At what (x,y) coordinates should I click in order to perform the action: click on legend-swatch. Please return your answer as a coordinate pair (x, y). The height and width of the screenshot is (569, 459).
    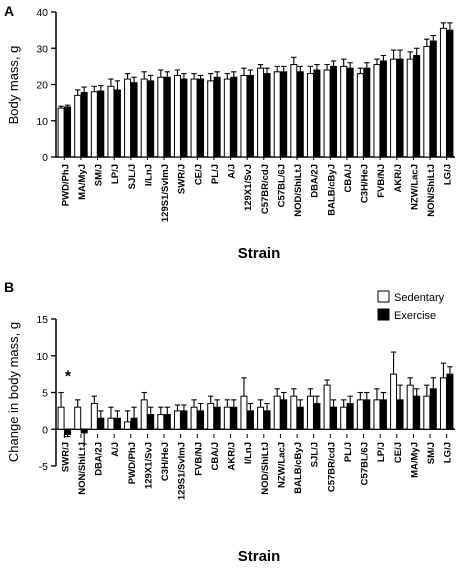
    Looking at the image, I should click on (383, 296).